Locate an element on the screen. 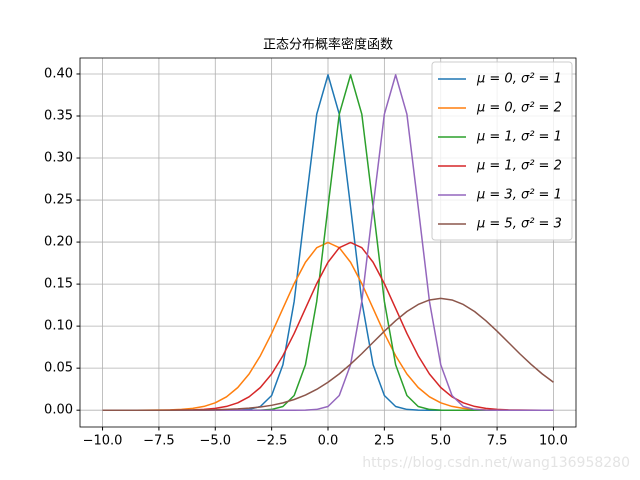 The image size is (640, 480). legend-label: μ = 1, σ² = 2 is located at coordinates (519, 166).